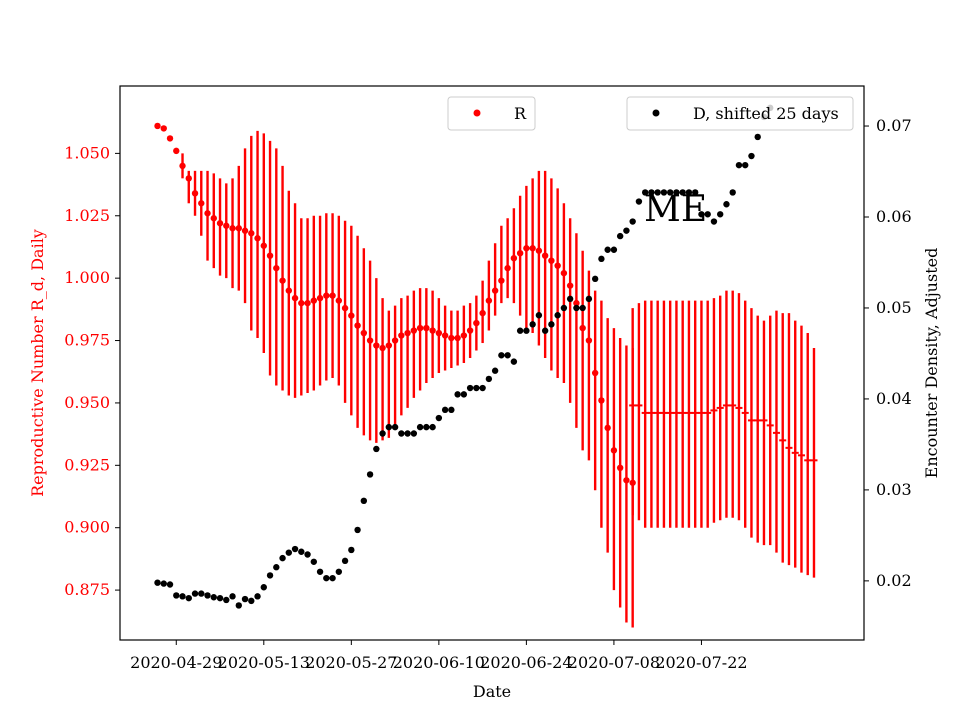  What do you see at coordinates (766, 113) in the screenshot?
I see `legend-d-label: D, shifted 25 days` at bounding box center [766, 113].